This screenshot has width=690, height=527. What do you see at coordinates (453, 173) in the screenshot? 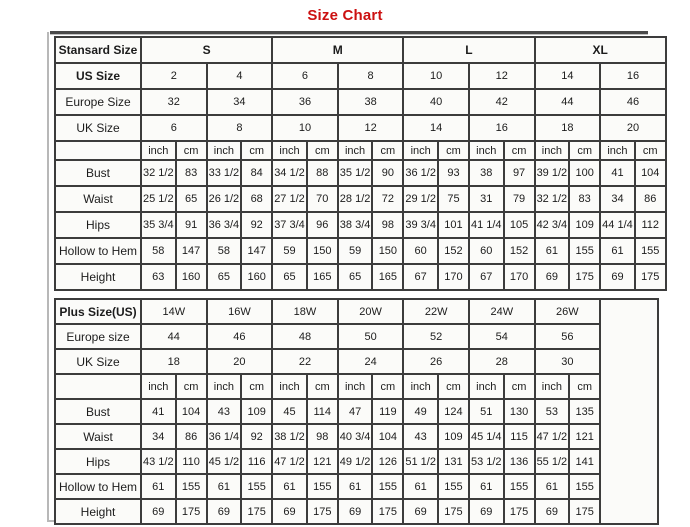
I see `table-cell: 93` at bounding box center [453, 173].